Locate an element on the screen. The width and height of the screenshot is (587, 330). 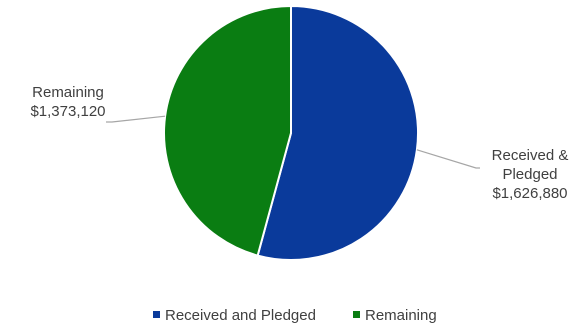
leader-line-received-and-pledged is located at coordinates (448, 159).